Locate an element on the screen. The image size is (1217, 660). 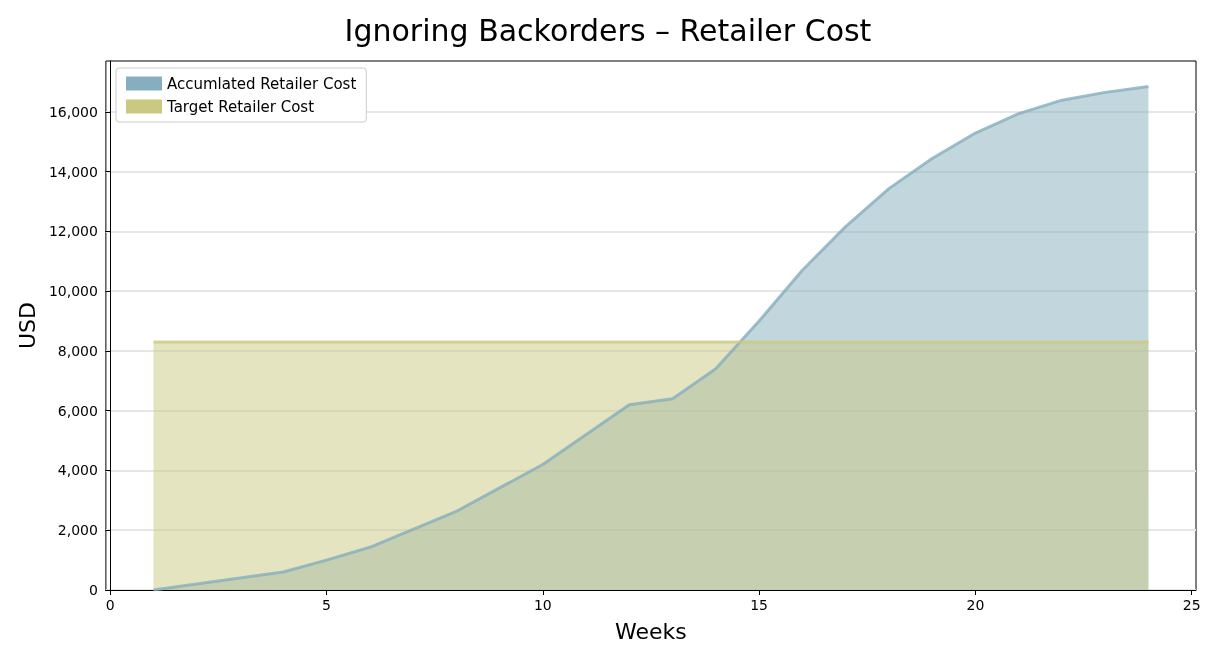
y-tick-label: 6,000 is located at coordinates (77, 410).